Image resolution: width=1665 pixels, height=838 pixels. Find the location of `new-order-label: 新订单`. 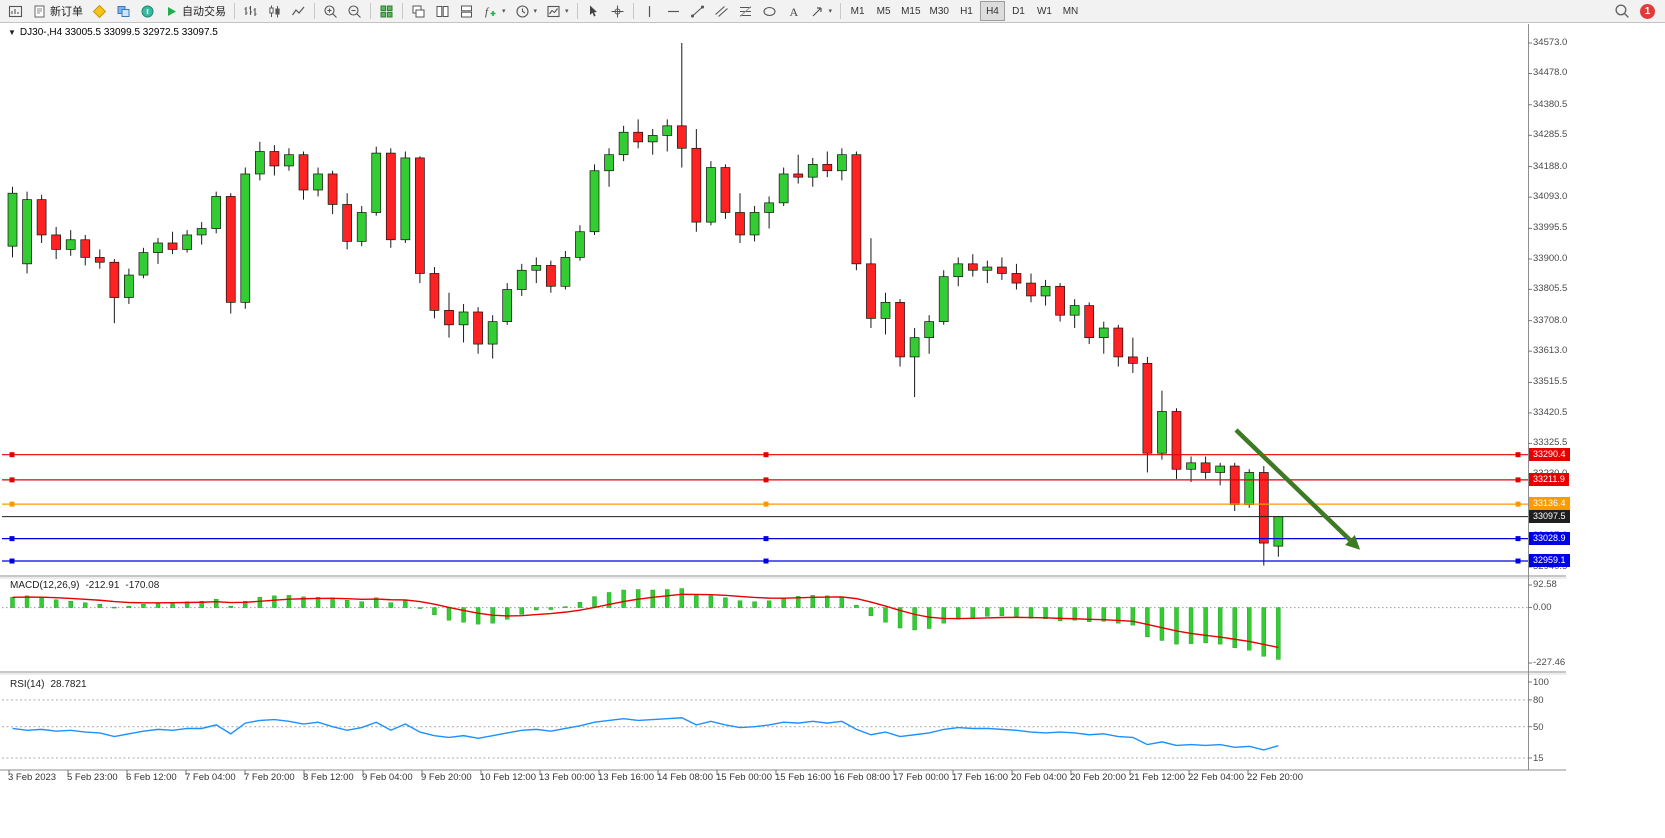

new-order-label: 新订单 is located at coordinates (66, 12).